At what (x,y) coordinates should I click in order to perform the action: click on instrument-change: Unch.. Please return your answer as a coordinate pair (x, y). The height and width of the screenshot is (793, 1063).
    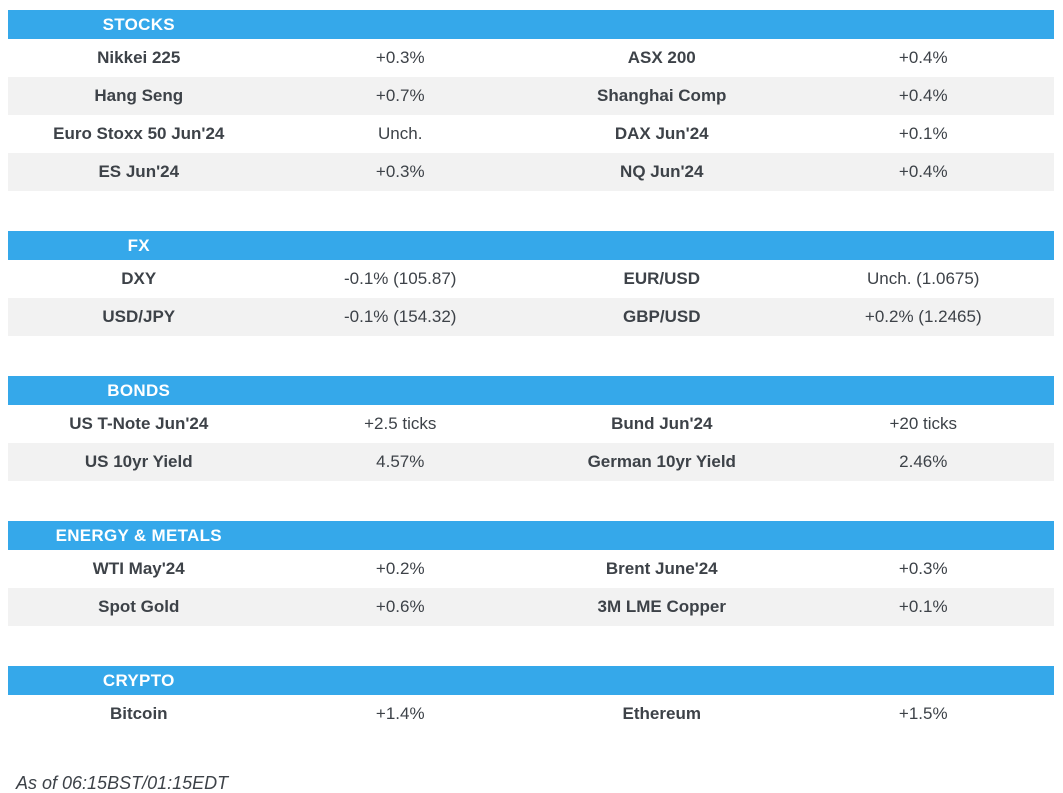
    Looking at the image, I should click on (400, 133).